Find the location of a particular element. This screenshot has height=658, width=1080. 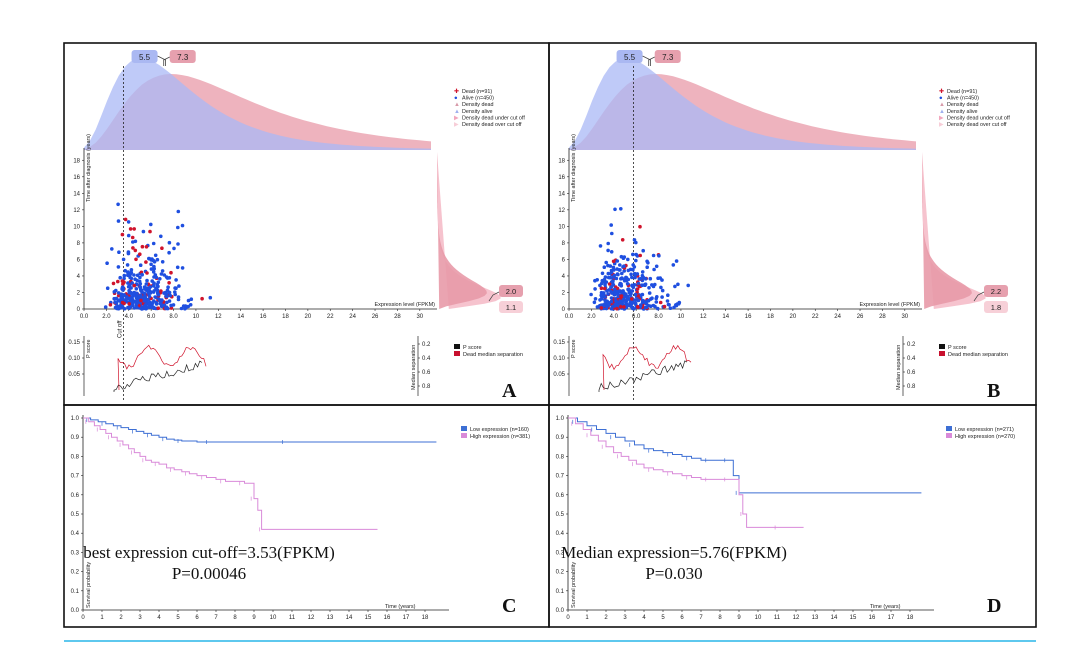

x-tick-label: 6 is located at coordinates (197, 618).